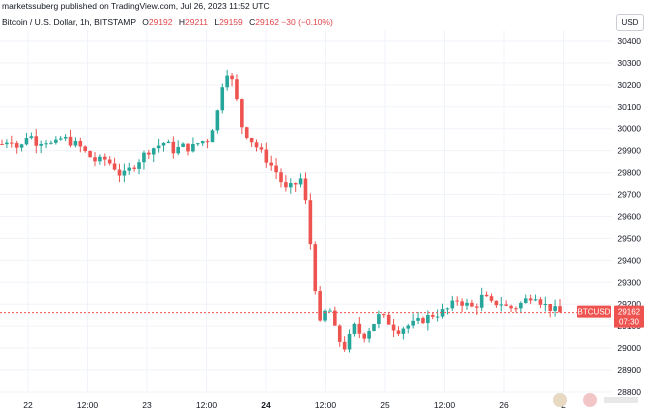  Describe the element at coordinates (160, 22) in the screenshot. I see `open-value: 29192` at that location.